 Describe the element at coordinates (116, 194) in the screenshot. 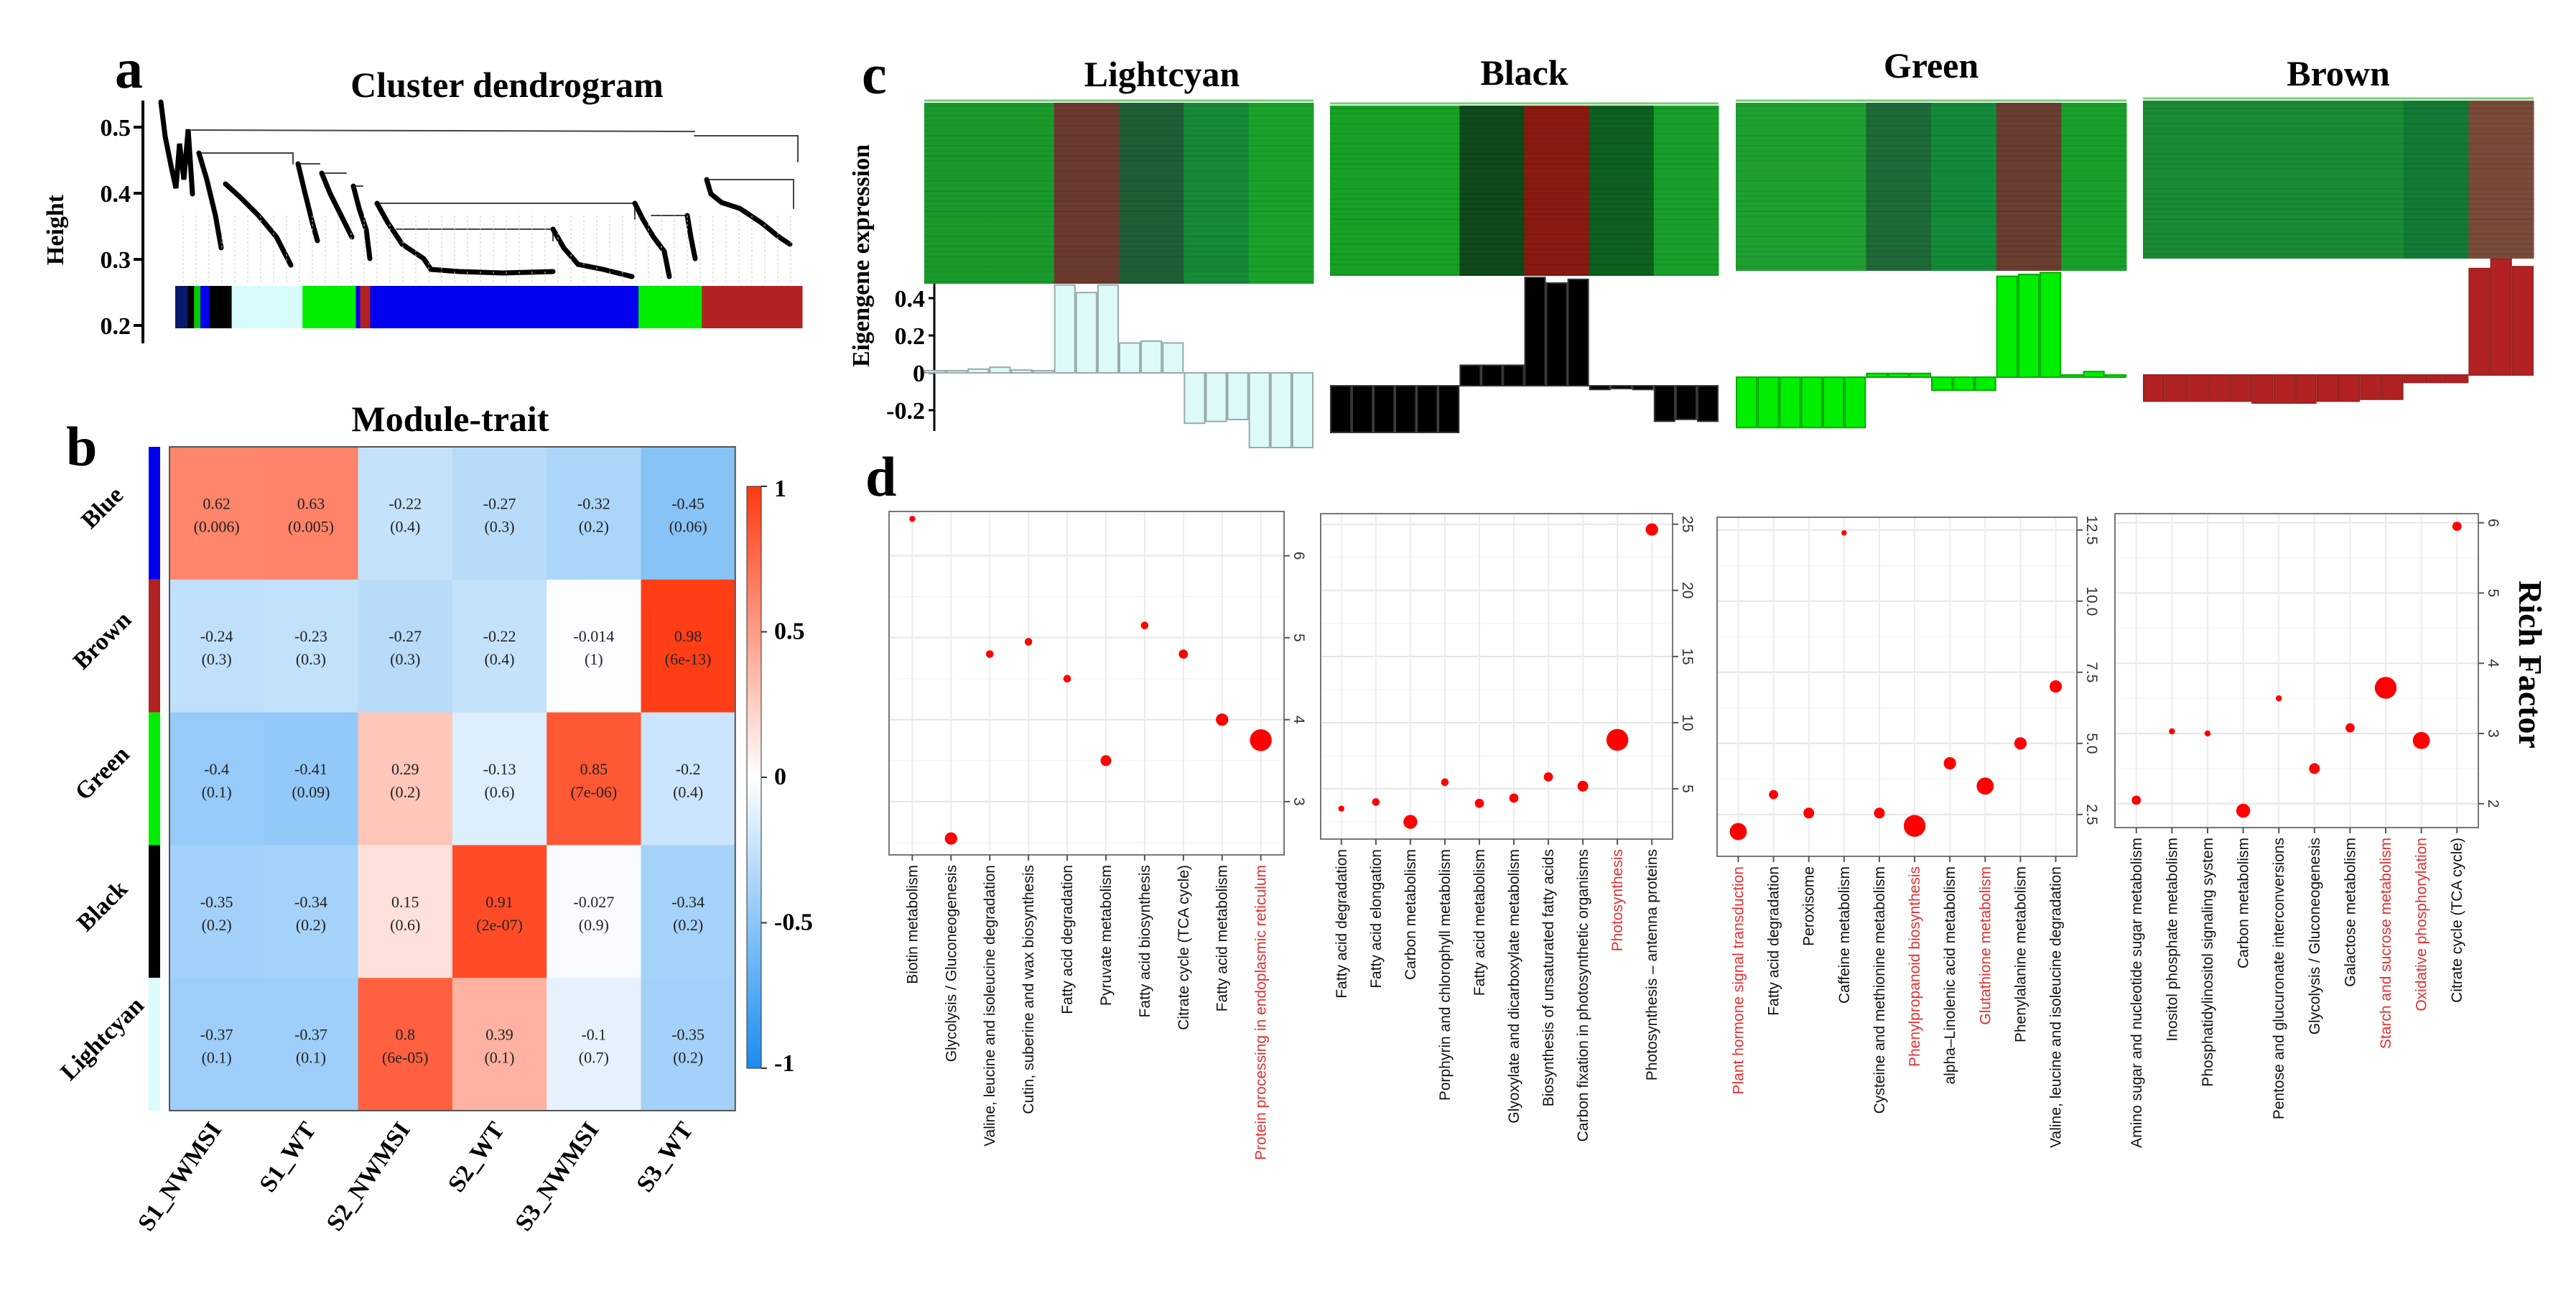

I see `dendrogram-y-tick-label: 0.4` at that location.